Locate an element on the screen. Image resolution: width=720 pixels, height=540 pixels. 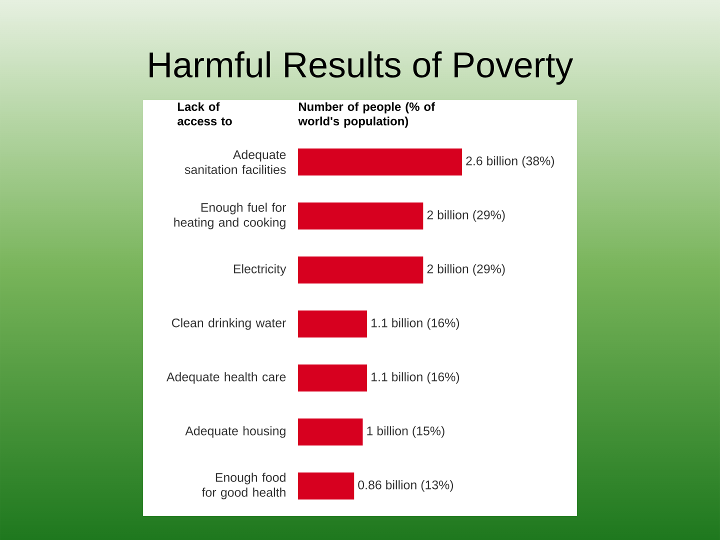
data-label: 0.86 billion (13%) is located at coordinates (406, 486).